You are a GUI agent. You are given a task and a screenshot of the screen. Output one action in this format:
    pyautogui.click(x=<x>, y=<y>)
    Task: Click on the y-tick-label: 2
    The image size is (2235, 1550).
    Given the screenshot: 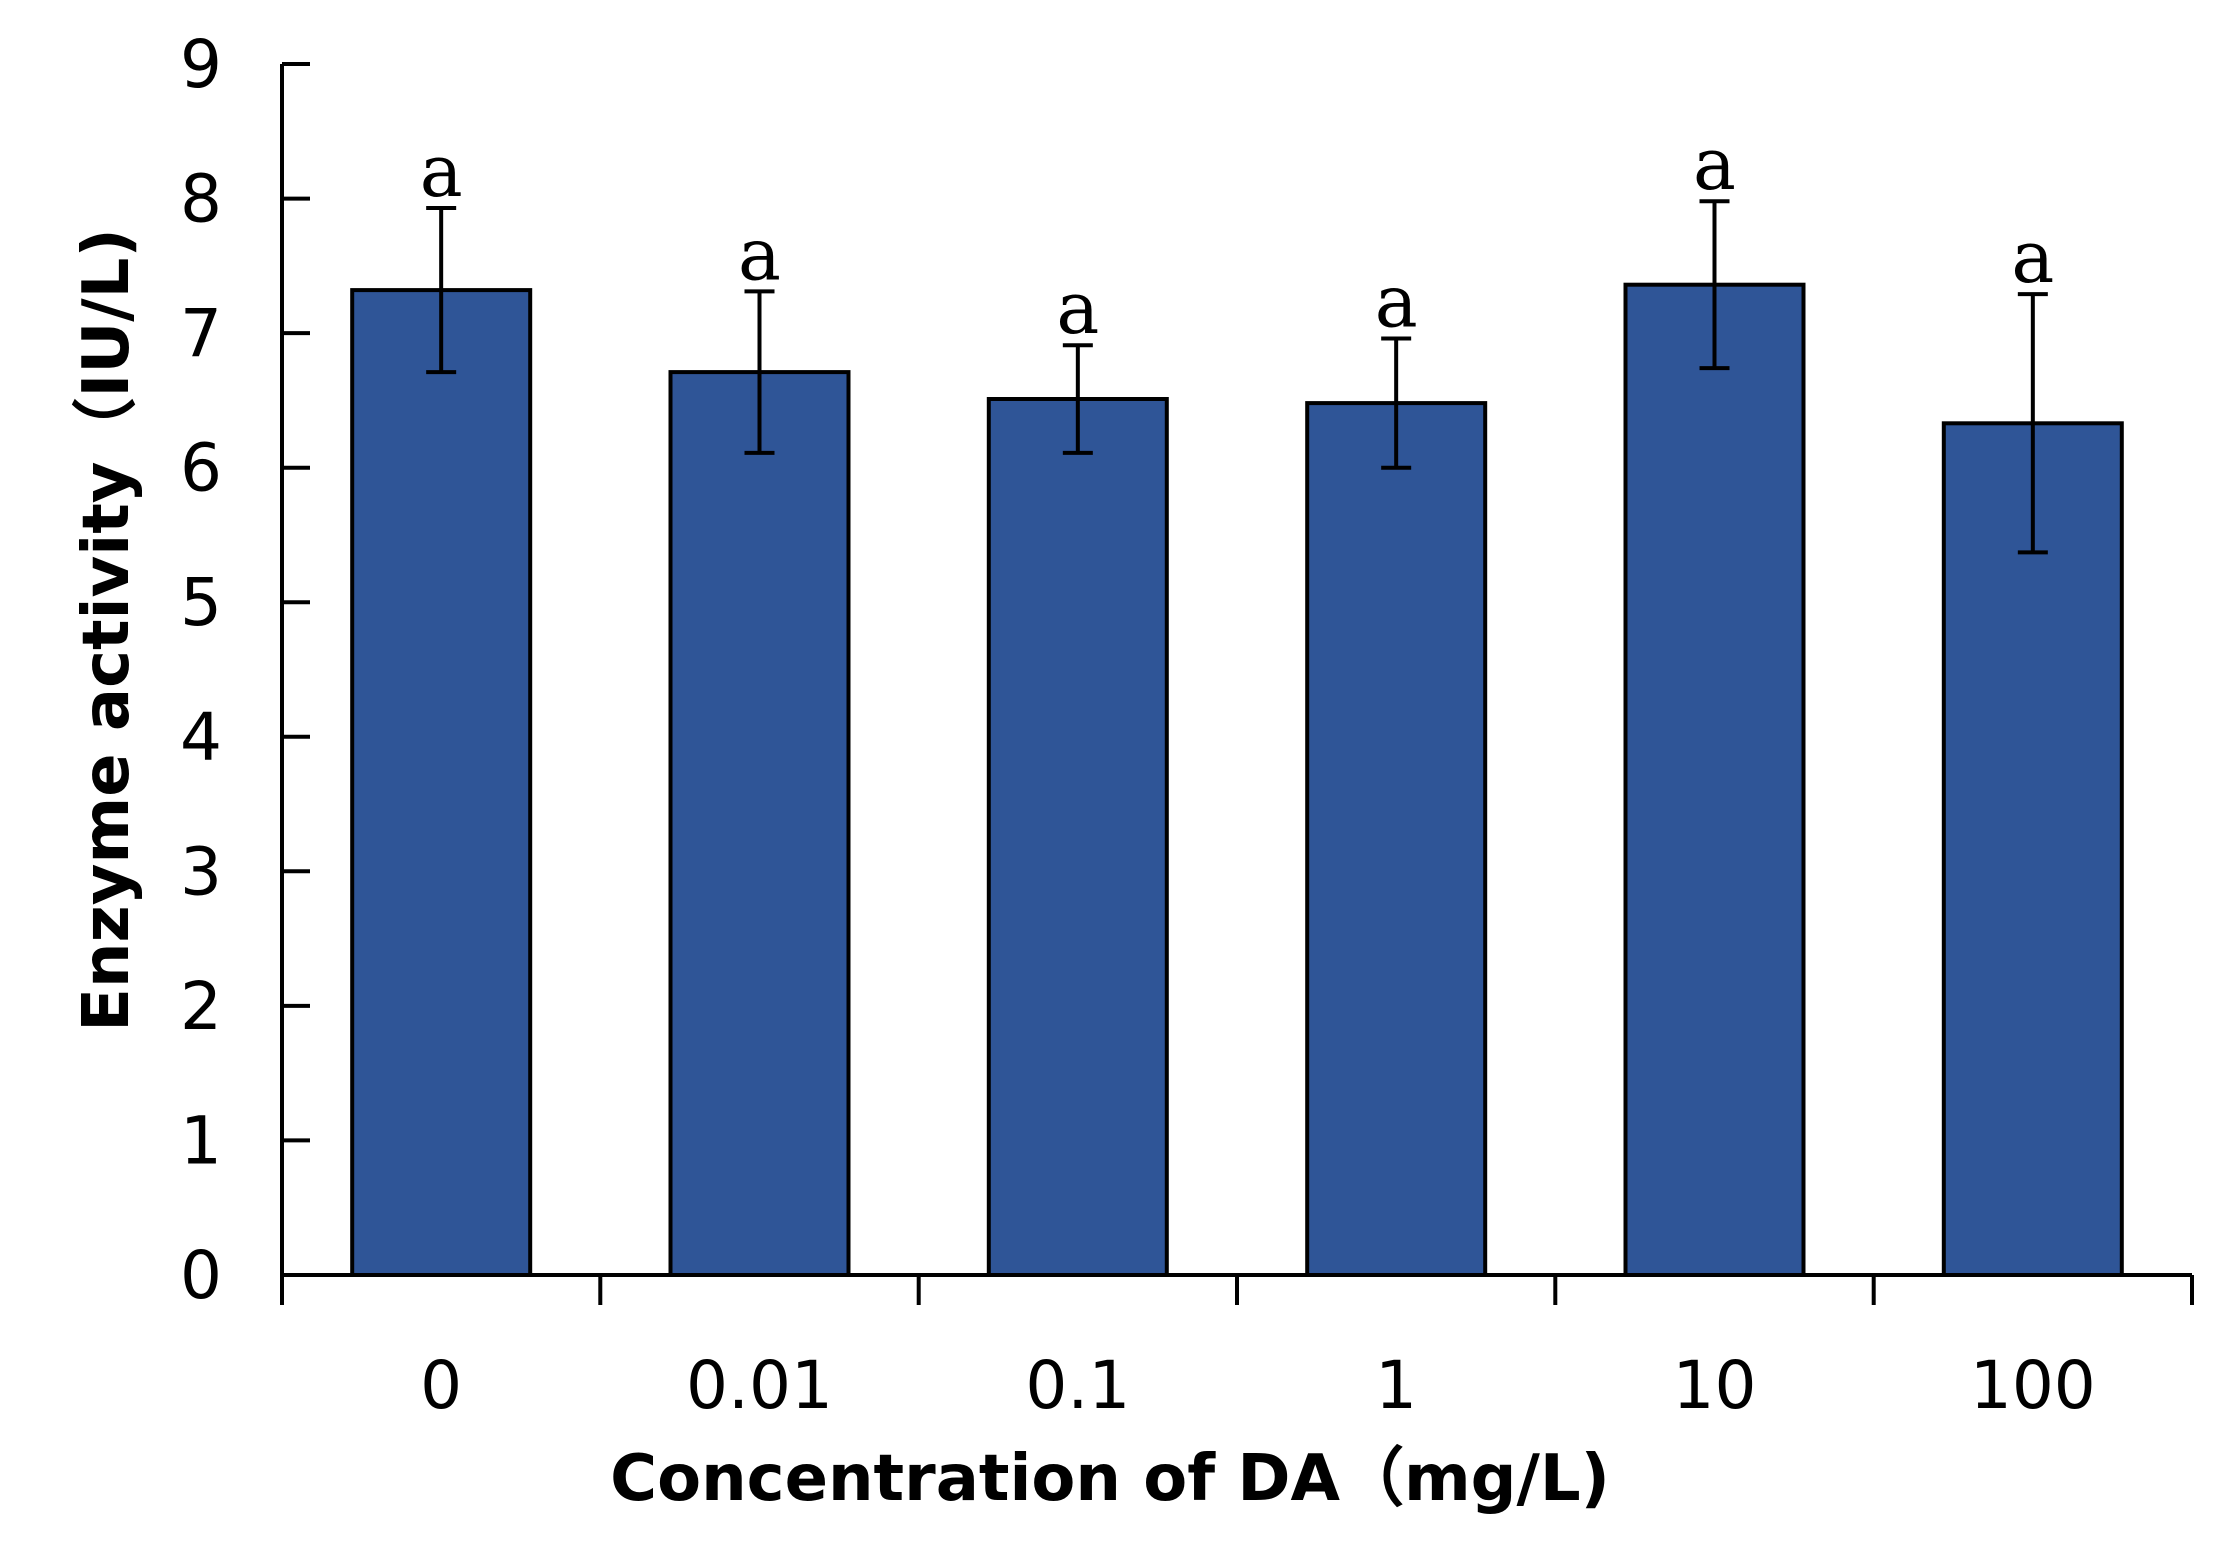 What is the action you would take?
    pyautogui.click(x=201, y=1006)
    